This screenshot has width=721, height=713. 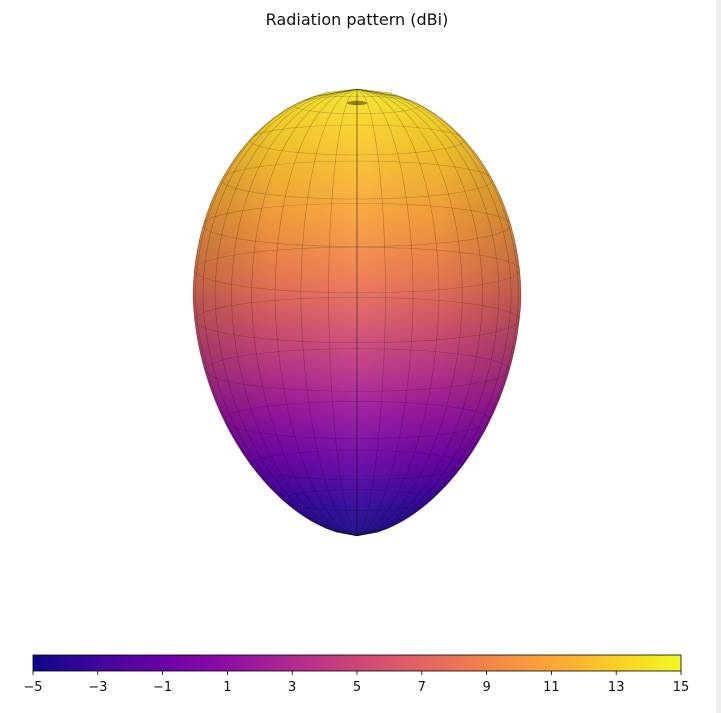 I want to click on colorbar-tick-label: 9, so click(x=486, y=687).